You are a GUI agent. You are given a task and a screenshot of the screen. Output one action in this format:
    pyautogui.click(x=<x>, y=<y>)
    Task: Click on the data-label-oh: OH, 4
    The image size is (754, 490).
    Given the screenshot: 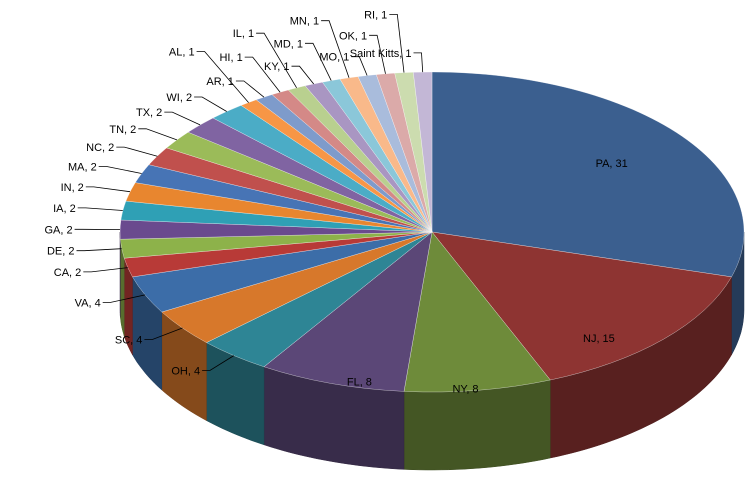 What is the action you would take?
    pyautogui.click(x=185, y=371)
    